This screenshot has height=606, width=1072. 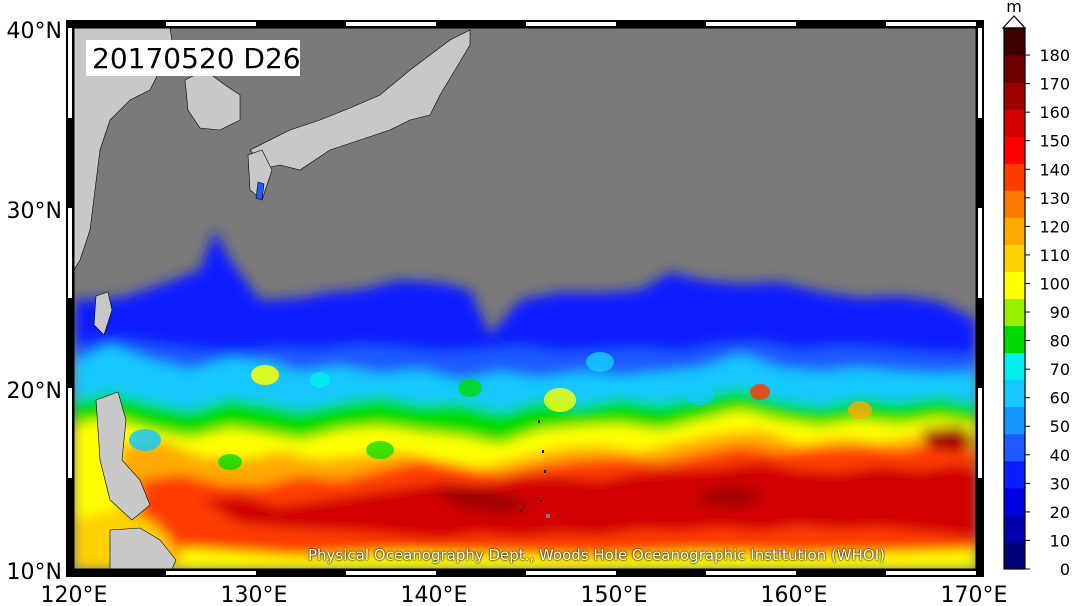 I want to click on colorbar-tick-label: 110, so click(x=1054, y=255).